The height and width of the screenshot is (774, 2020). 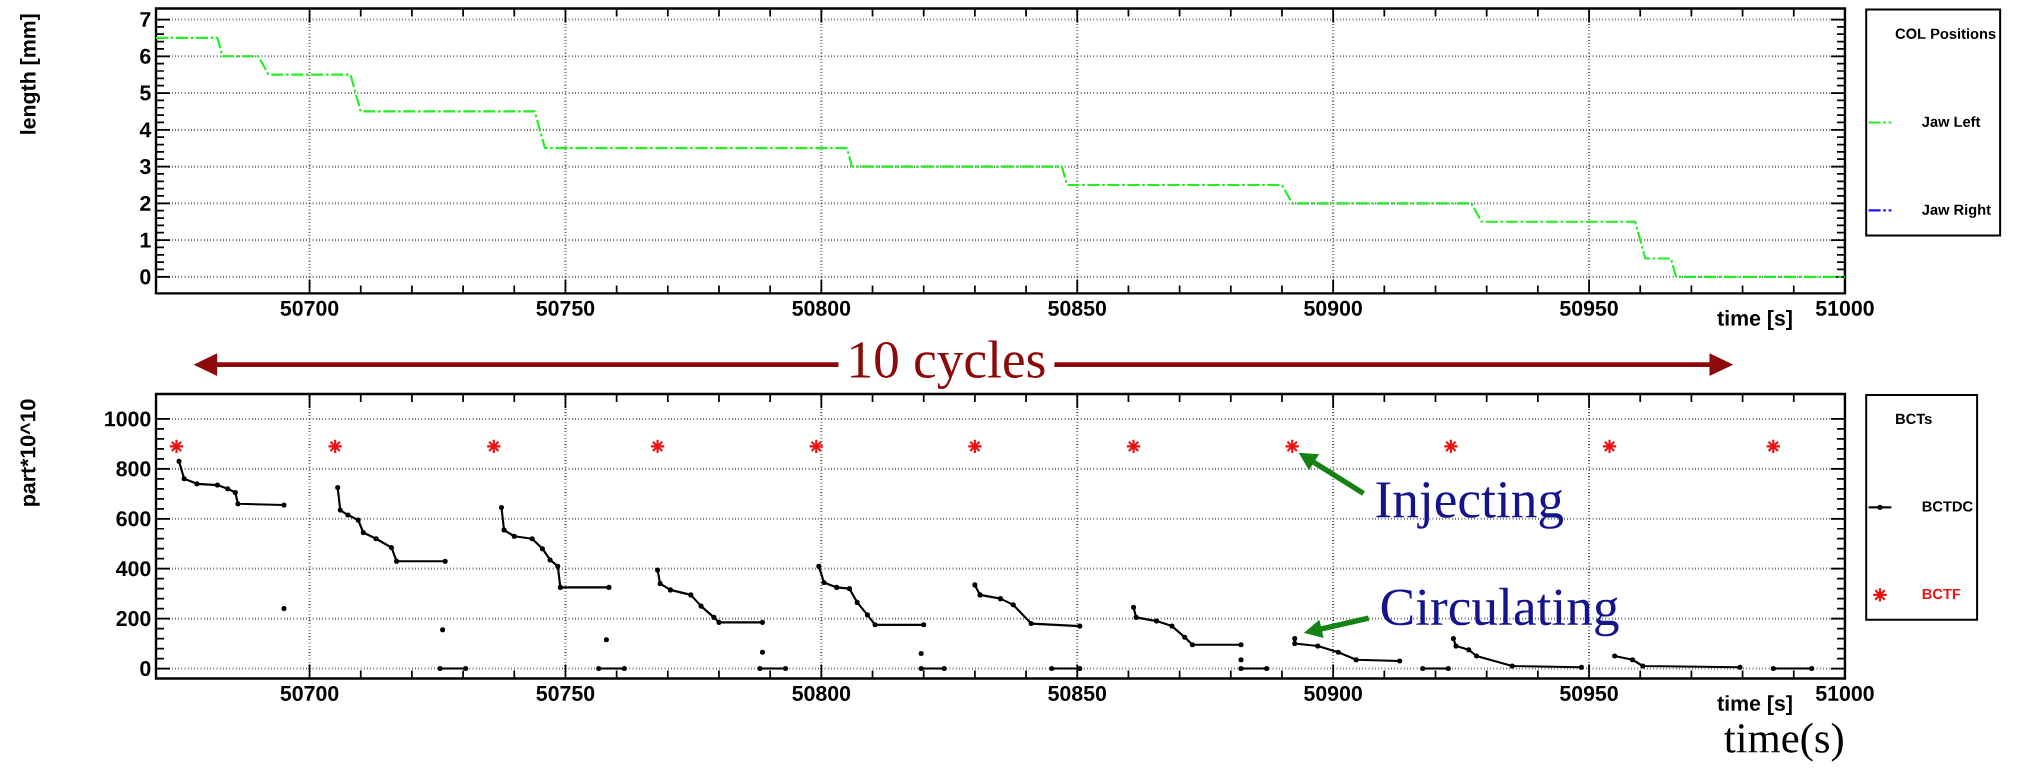 I want to click on legend-label: Jaw Right, so click(x=1956, y=211).